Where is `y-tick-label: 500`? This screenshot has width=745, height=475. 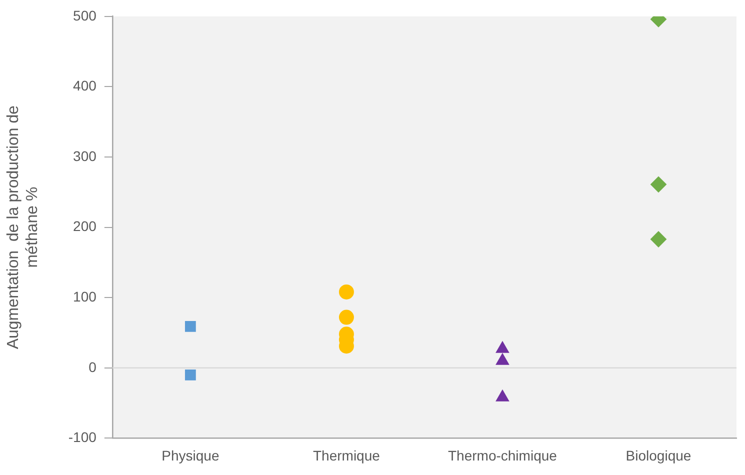 y-tick-label: 500 is located at coordinates (85, 15).